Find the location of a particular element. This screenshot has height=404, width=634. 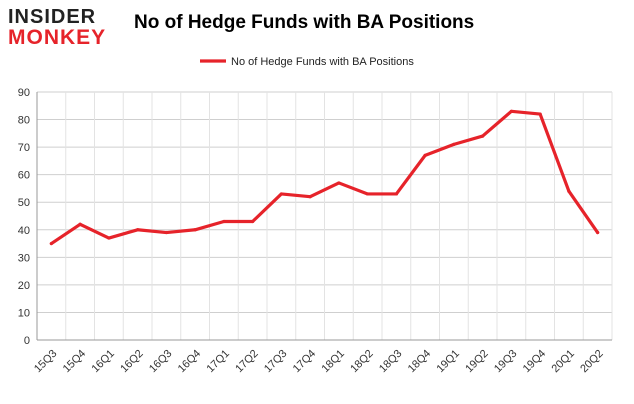

x-tick-label: 16Q2 is located at coordinates (132, 362).